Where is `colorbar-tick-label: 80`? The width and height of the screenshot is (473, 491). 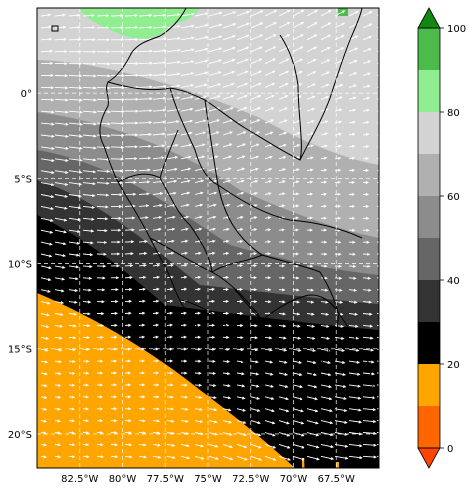 colorbar-tick-label: 80 is located at coordinates (453, 113).